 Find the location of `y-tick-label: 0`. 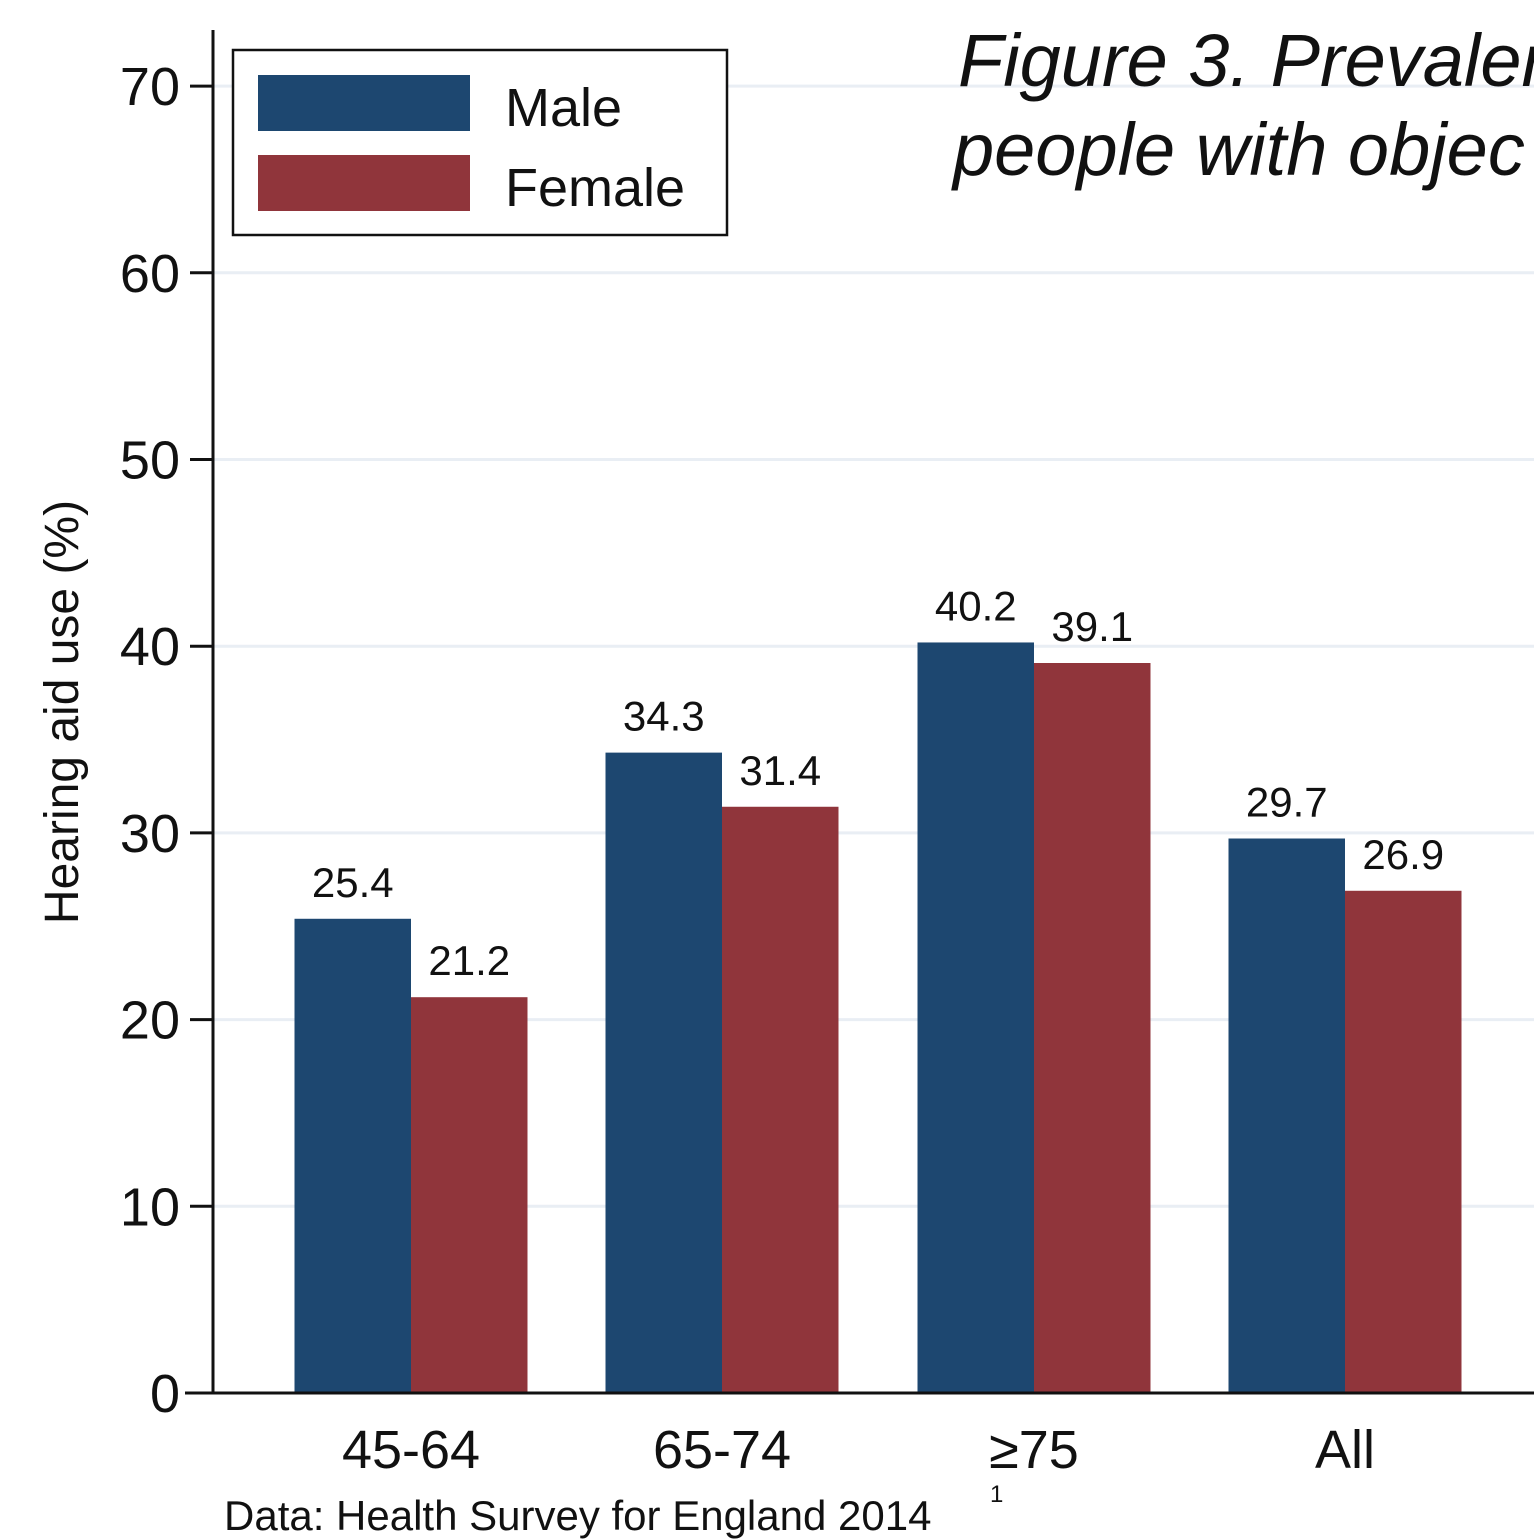

y-tick-label: 0 is located at coordinates (165, 1394).